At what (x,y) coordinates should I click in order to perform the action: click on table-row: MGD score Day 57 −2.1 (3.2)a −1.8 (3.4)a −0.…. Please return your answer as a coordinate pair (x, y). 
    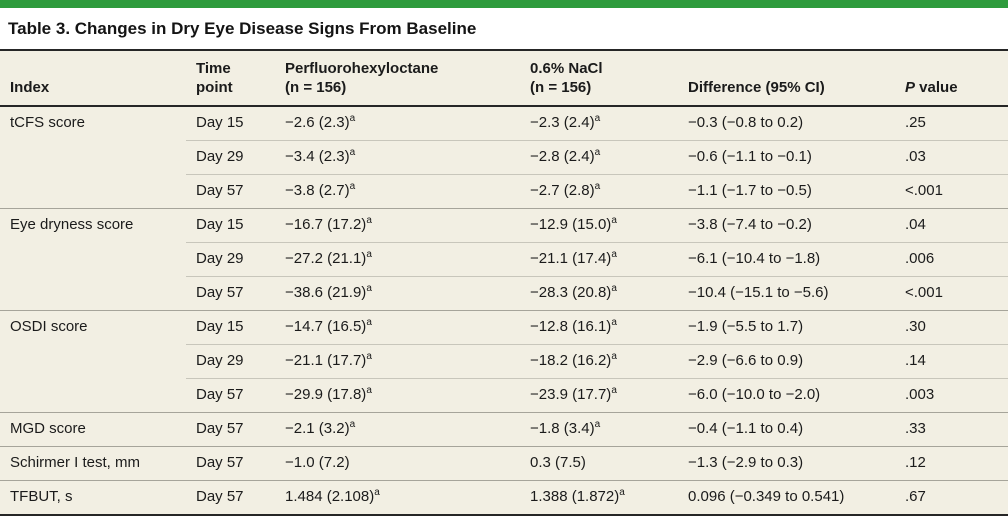
    Looking at the image, I should click on (504, 429).